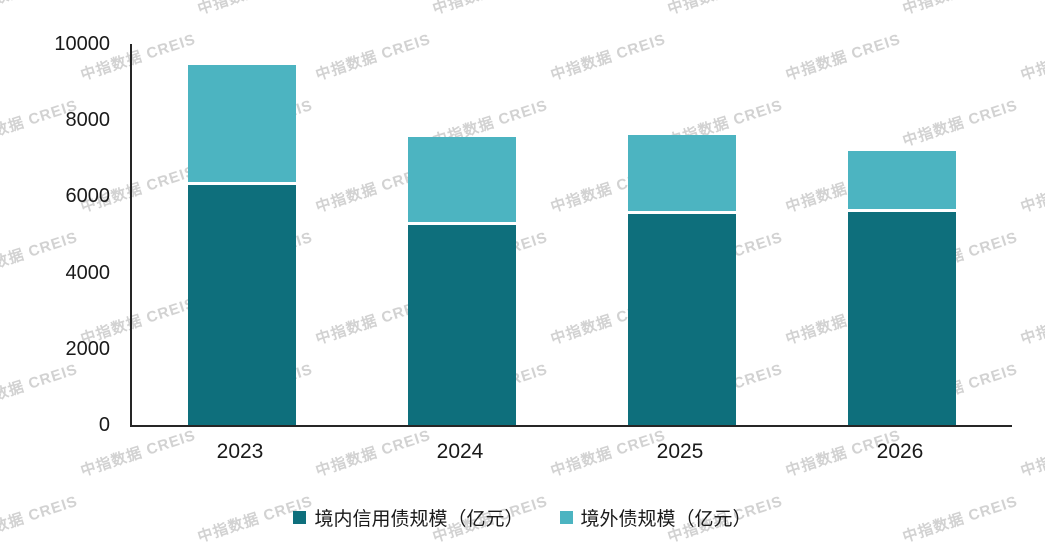 This screenshot has width=1045, height=550. Describe the element at coordinates (88, 348) in the screenshot. I see `y-tick-label: 2000` at that location.